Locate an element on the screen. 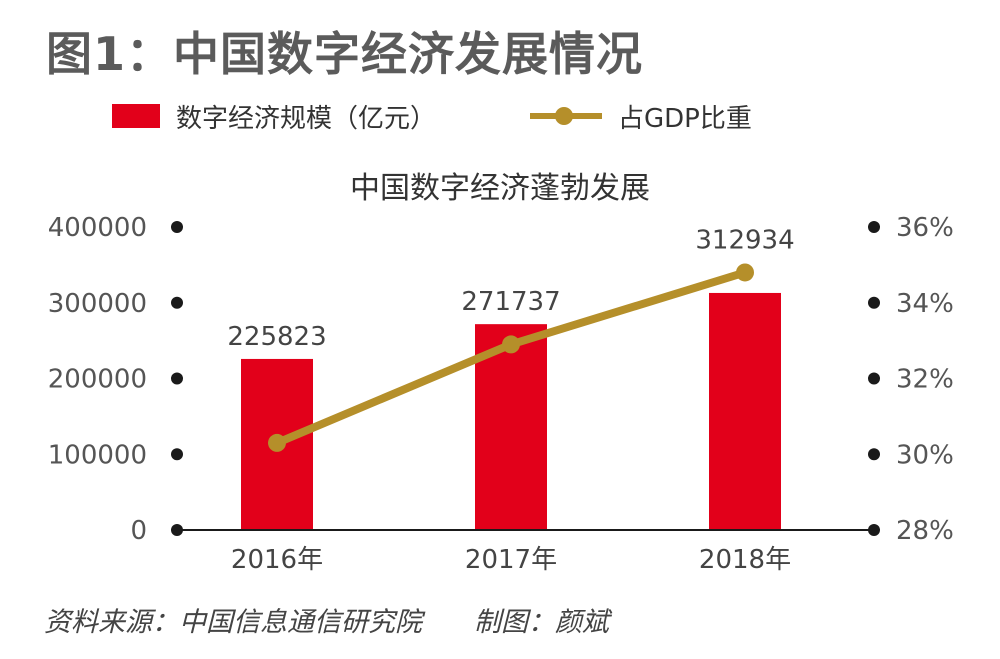 This screenshot has height=659, width=1000. left-axis-tick-label: 300000 is located at coordinates (97, 304).